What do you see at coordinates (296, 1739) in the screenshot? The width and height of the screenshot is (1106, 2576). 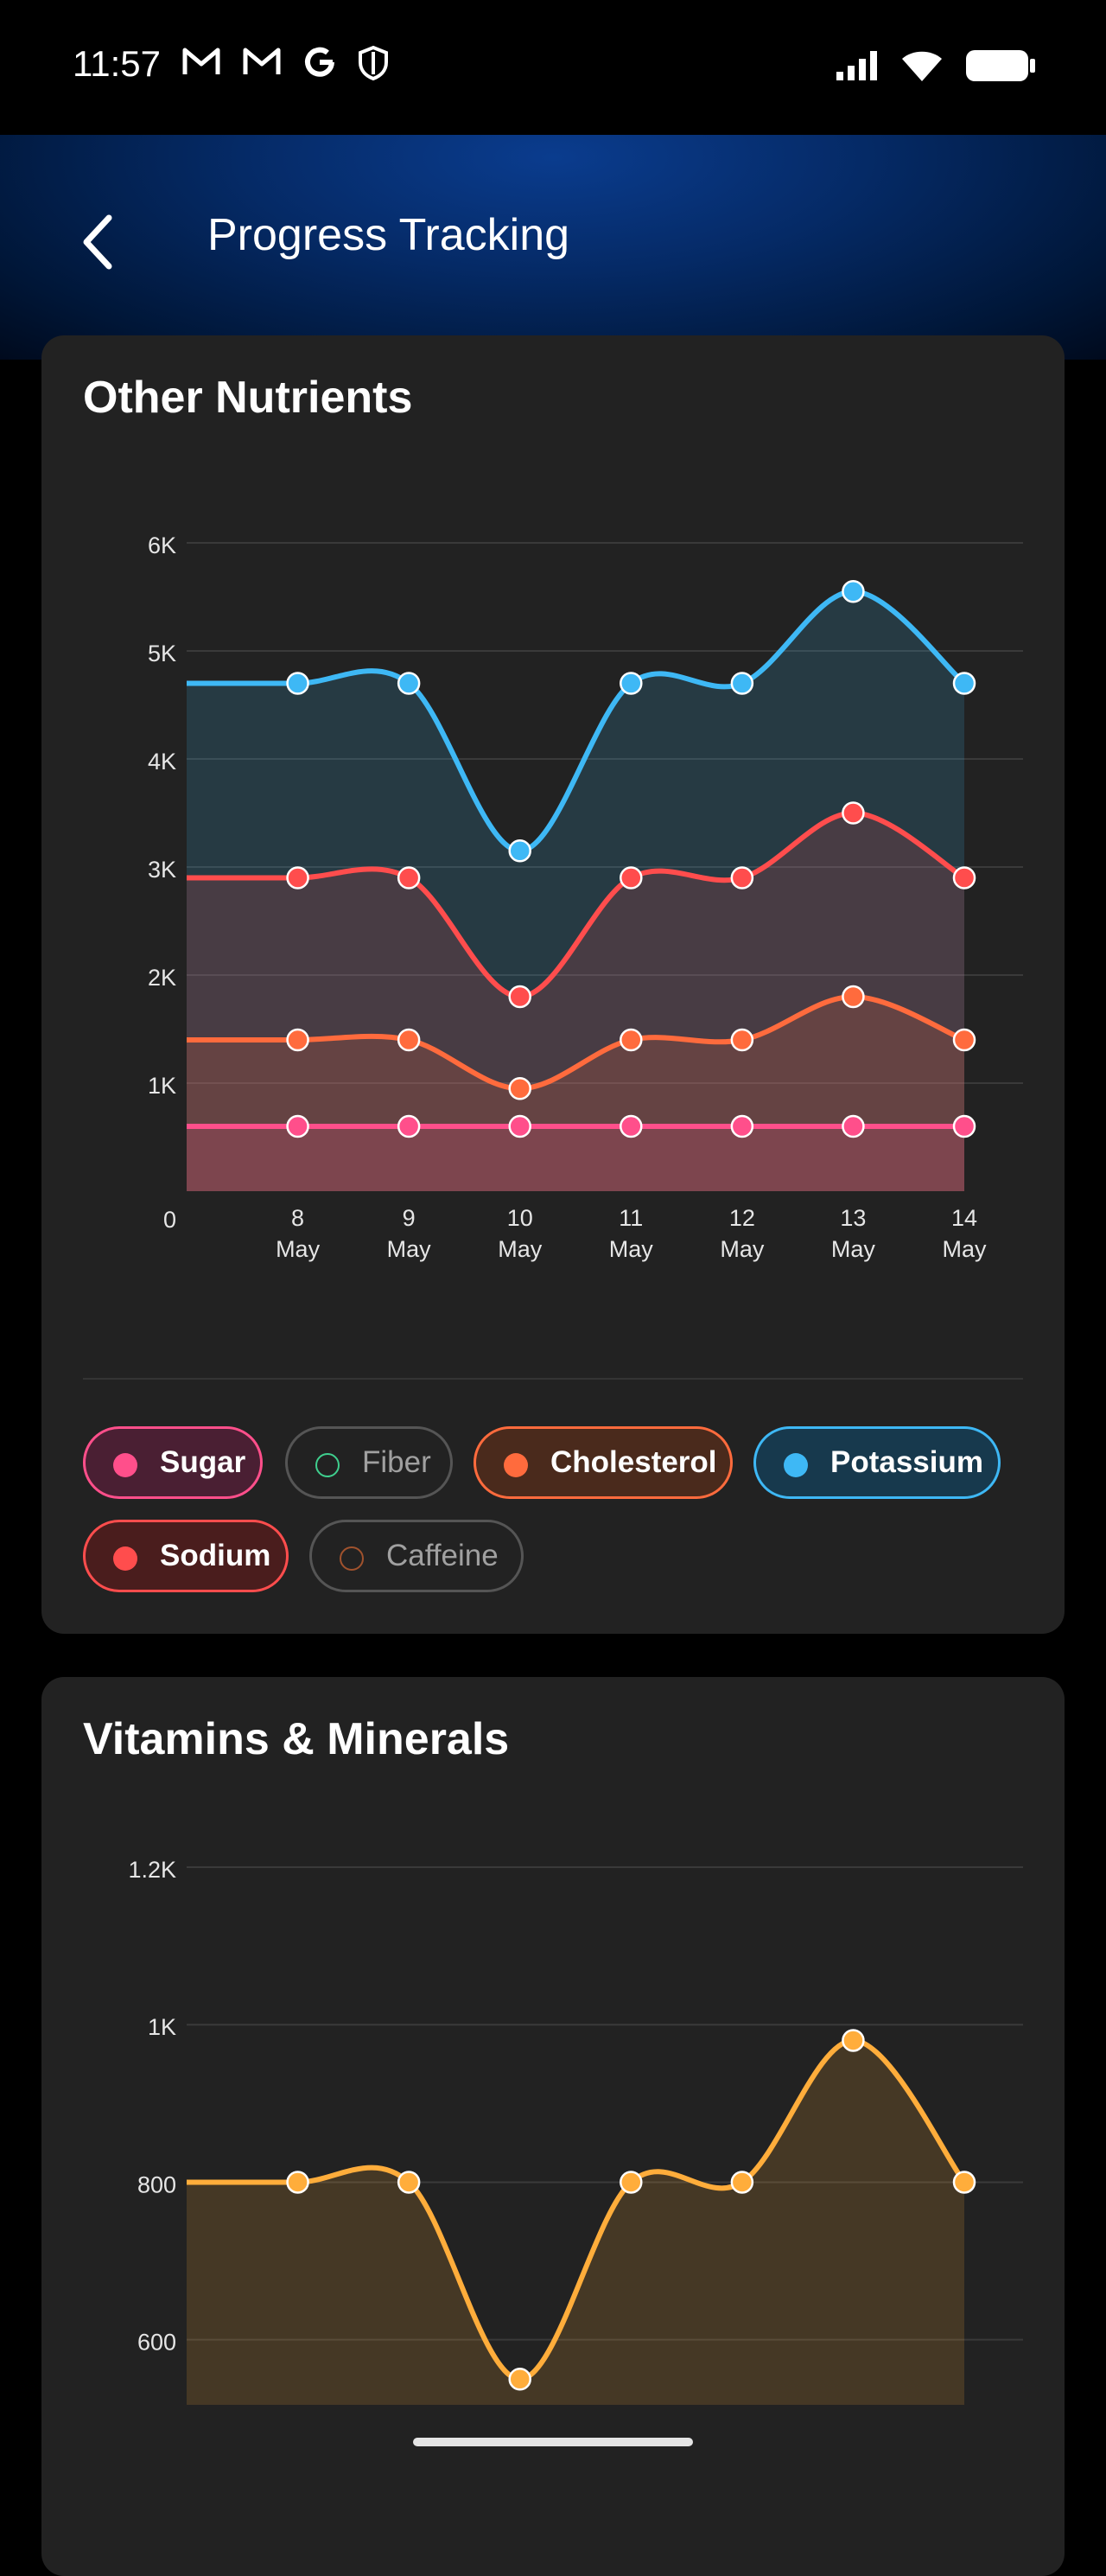 I see `card-title: Vitamins & Minerals` at bounding box center [296, 1739].